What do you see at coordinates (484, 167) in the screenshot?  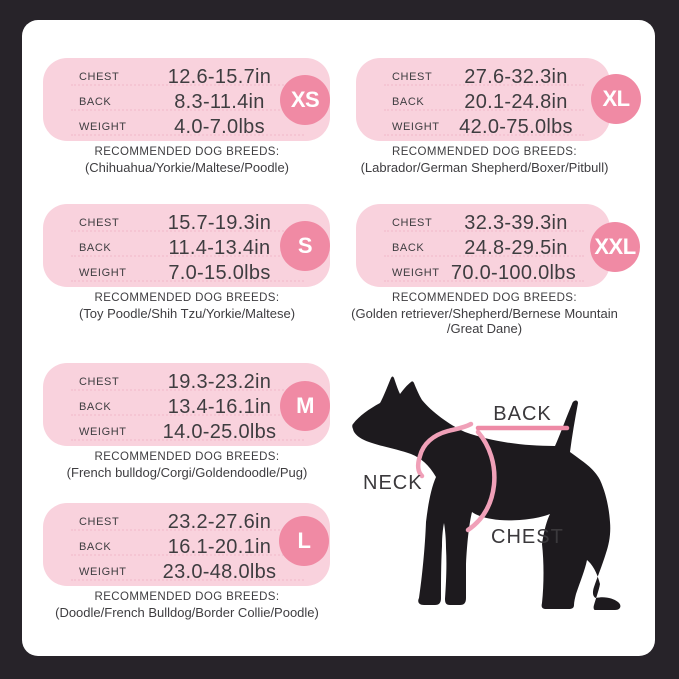 I see `breeds-list: (Labrador/German Shepherd/Boxer/Pitbull)` at bounding box center [484, 167].